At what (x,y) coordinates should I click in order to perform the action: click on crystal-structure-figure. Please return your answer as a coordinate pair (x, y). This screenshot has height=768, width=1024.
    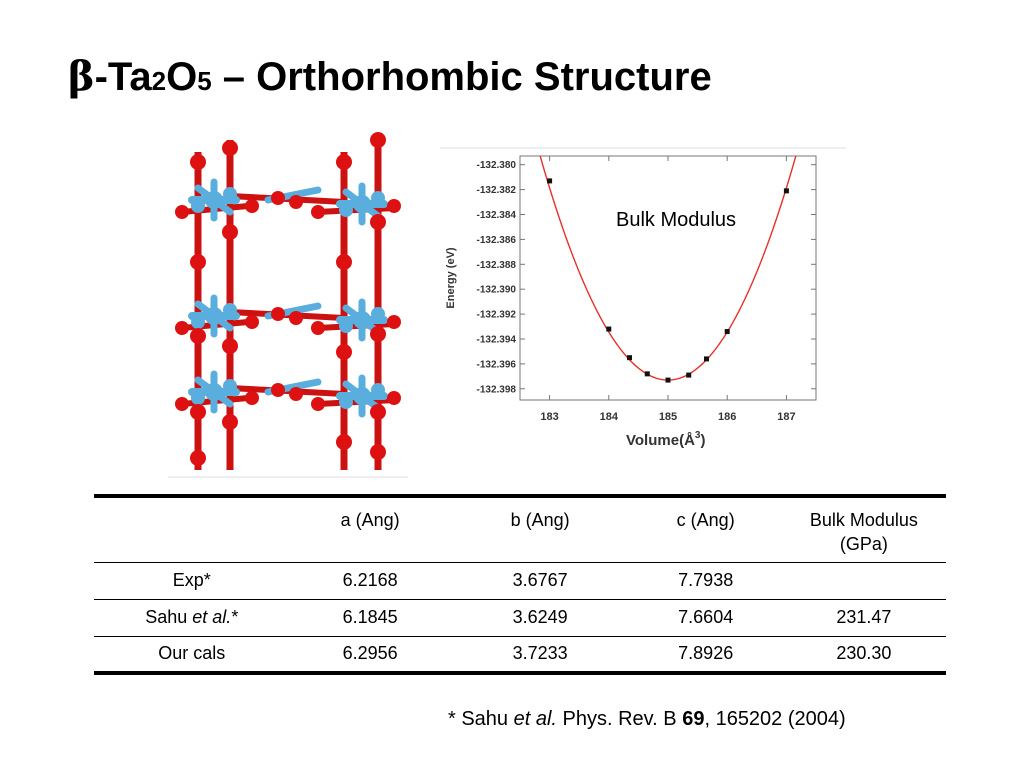
    Looking at the image, I should click on (288, 305).